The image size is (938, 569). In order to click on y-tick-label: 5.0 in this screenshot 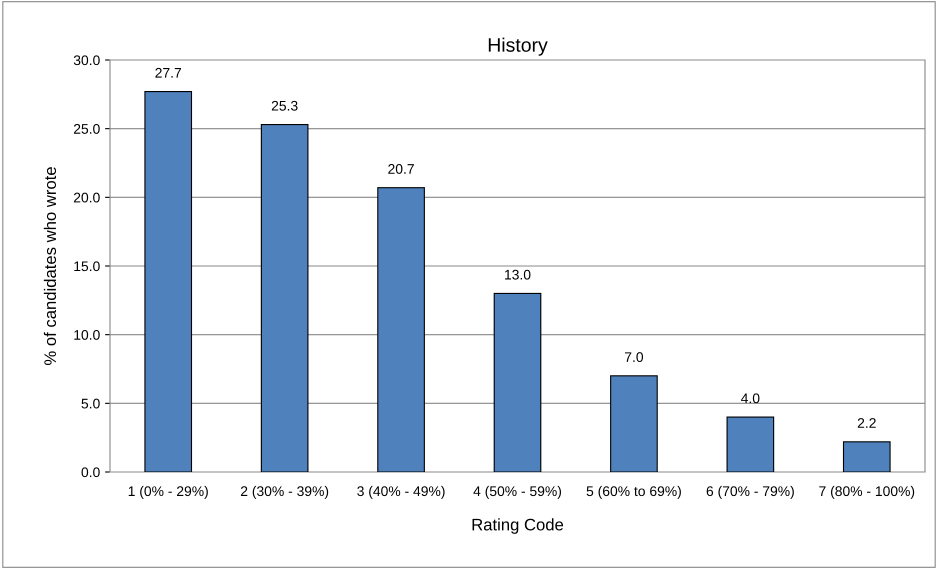, I will do `click(91, 403)`.